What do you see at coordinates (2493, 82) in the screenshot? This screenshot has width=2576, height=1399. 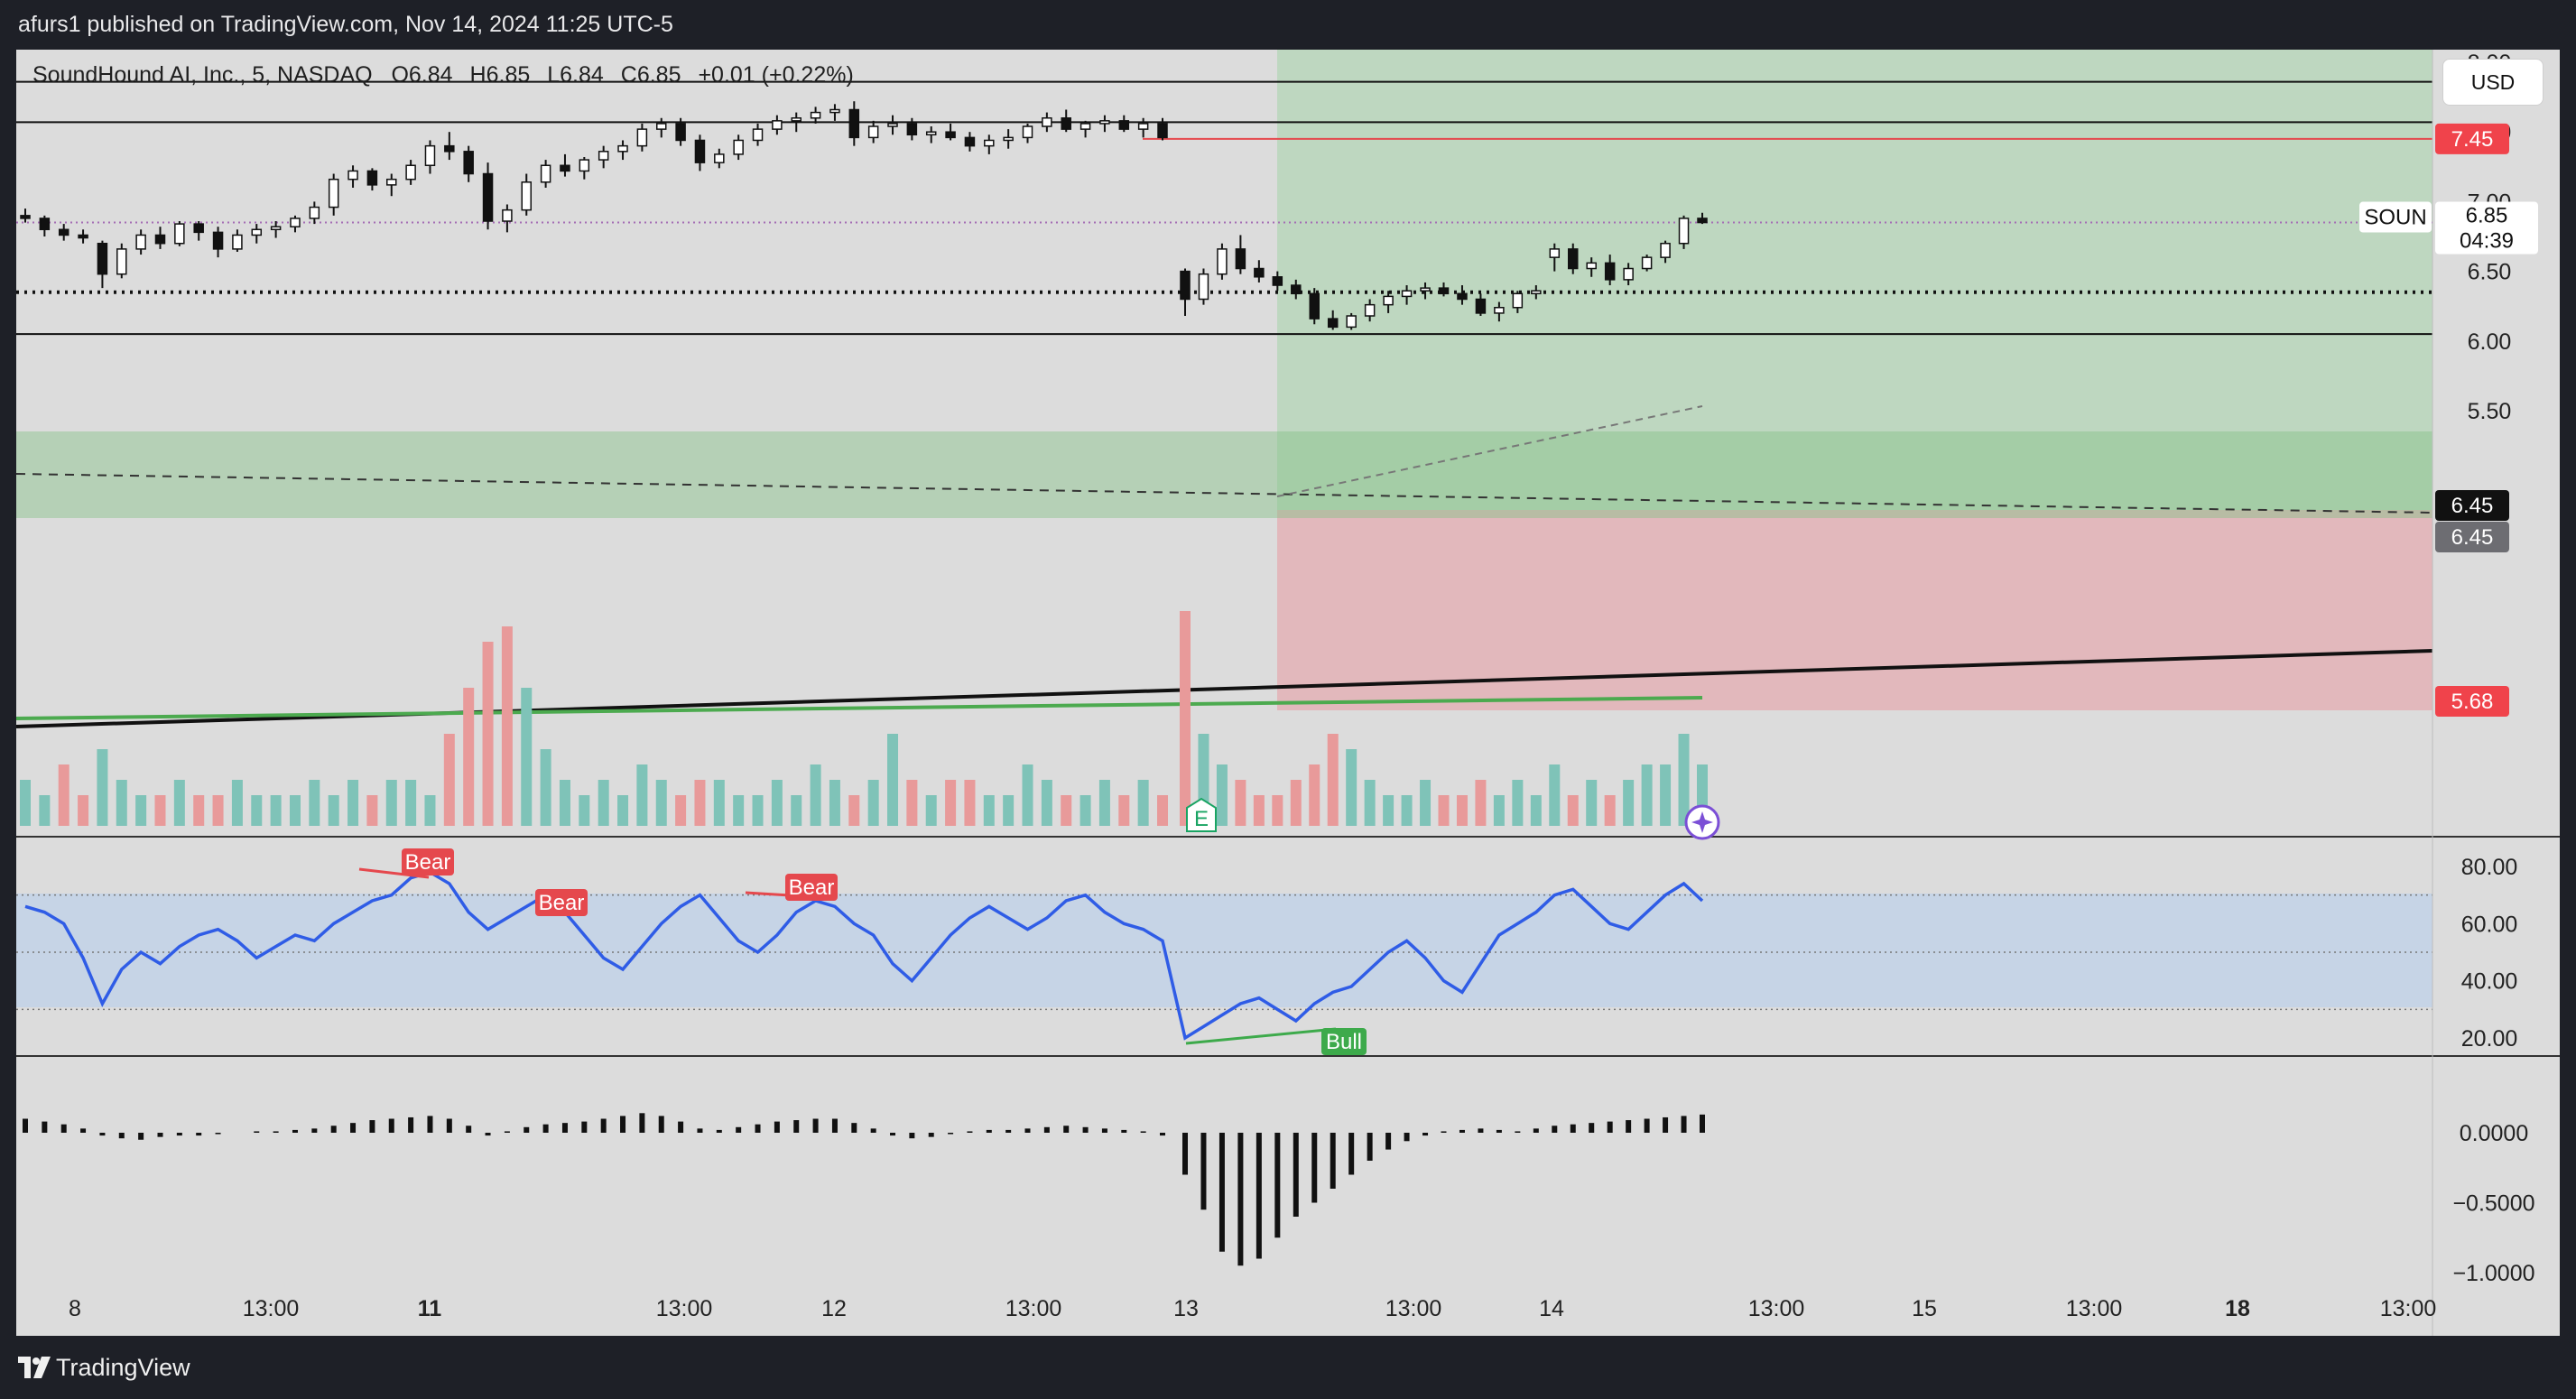 I see `currency-button: USD` at bounding box center [2493, 82].